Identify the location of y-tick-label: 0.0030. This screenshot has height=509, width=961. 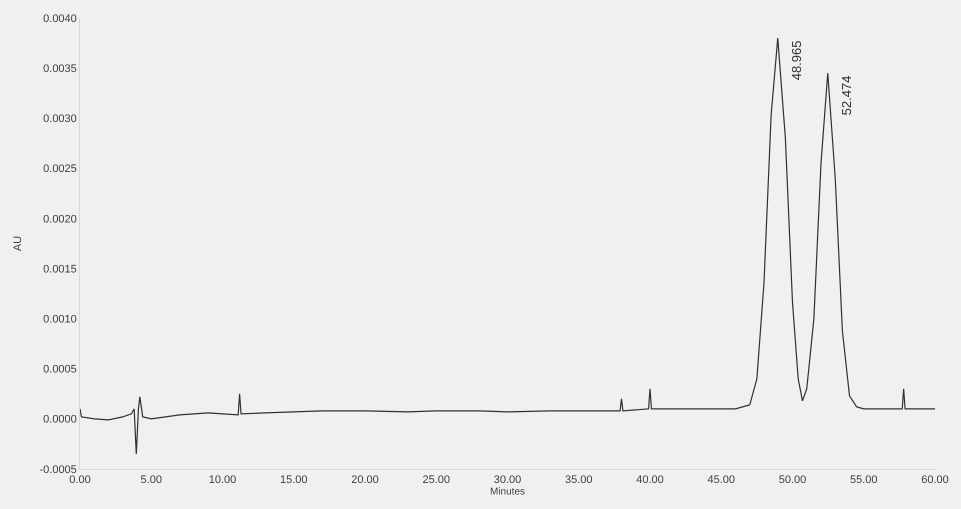
(60, 119).